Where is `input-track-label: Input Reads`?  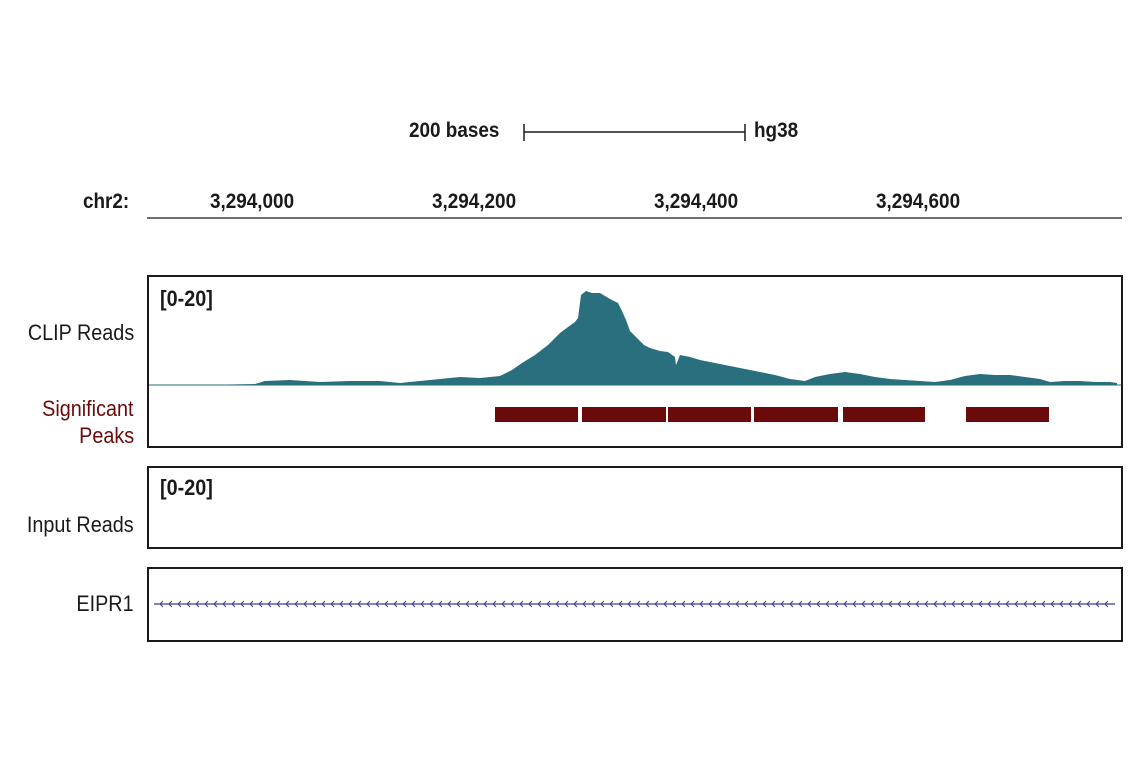 input-track-label: Input Reads is located at coordinates (80, 524).